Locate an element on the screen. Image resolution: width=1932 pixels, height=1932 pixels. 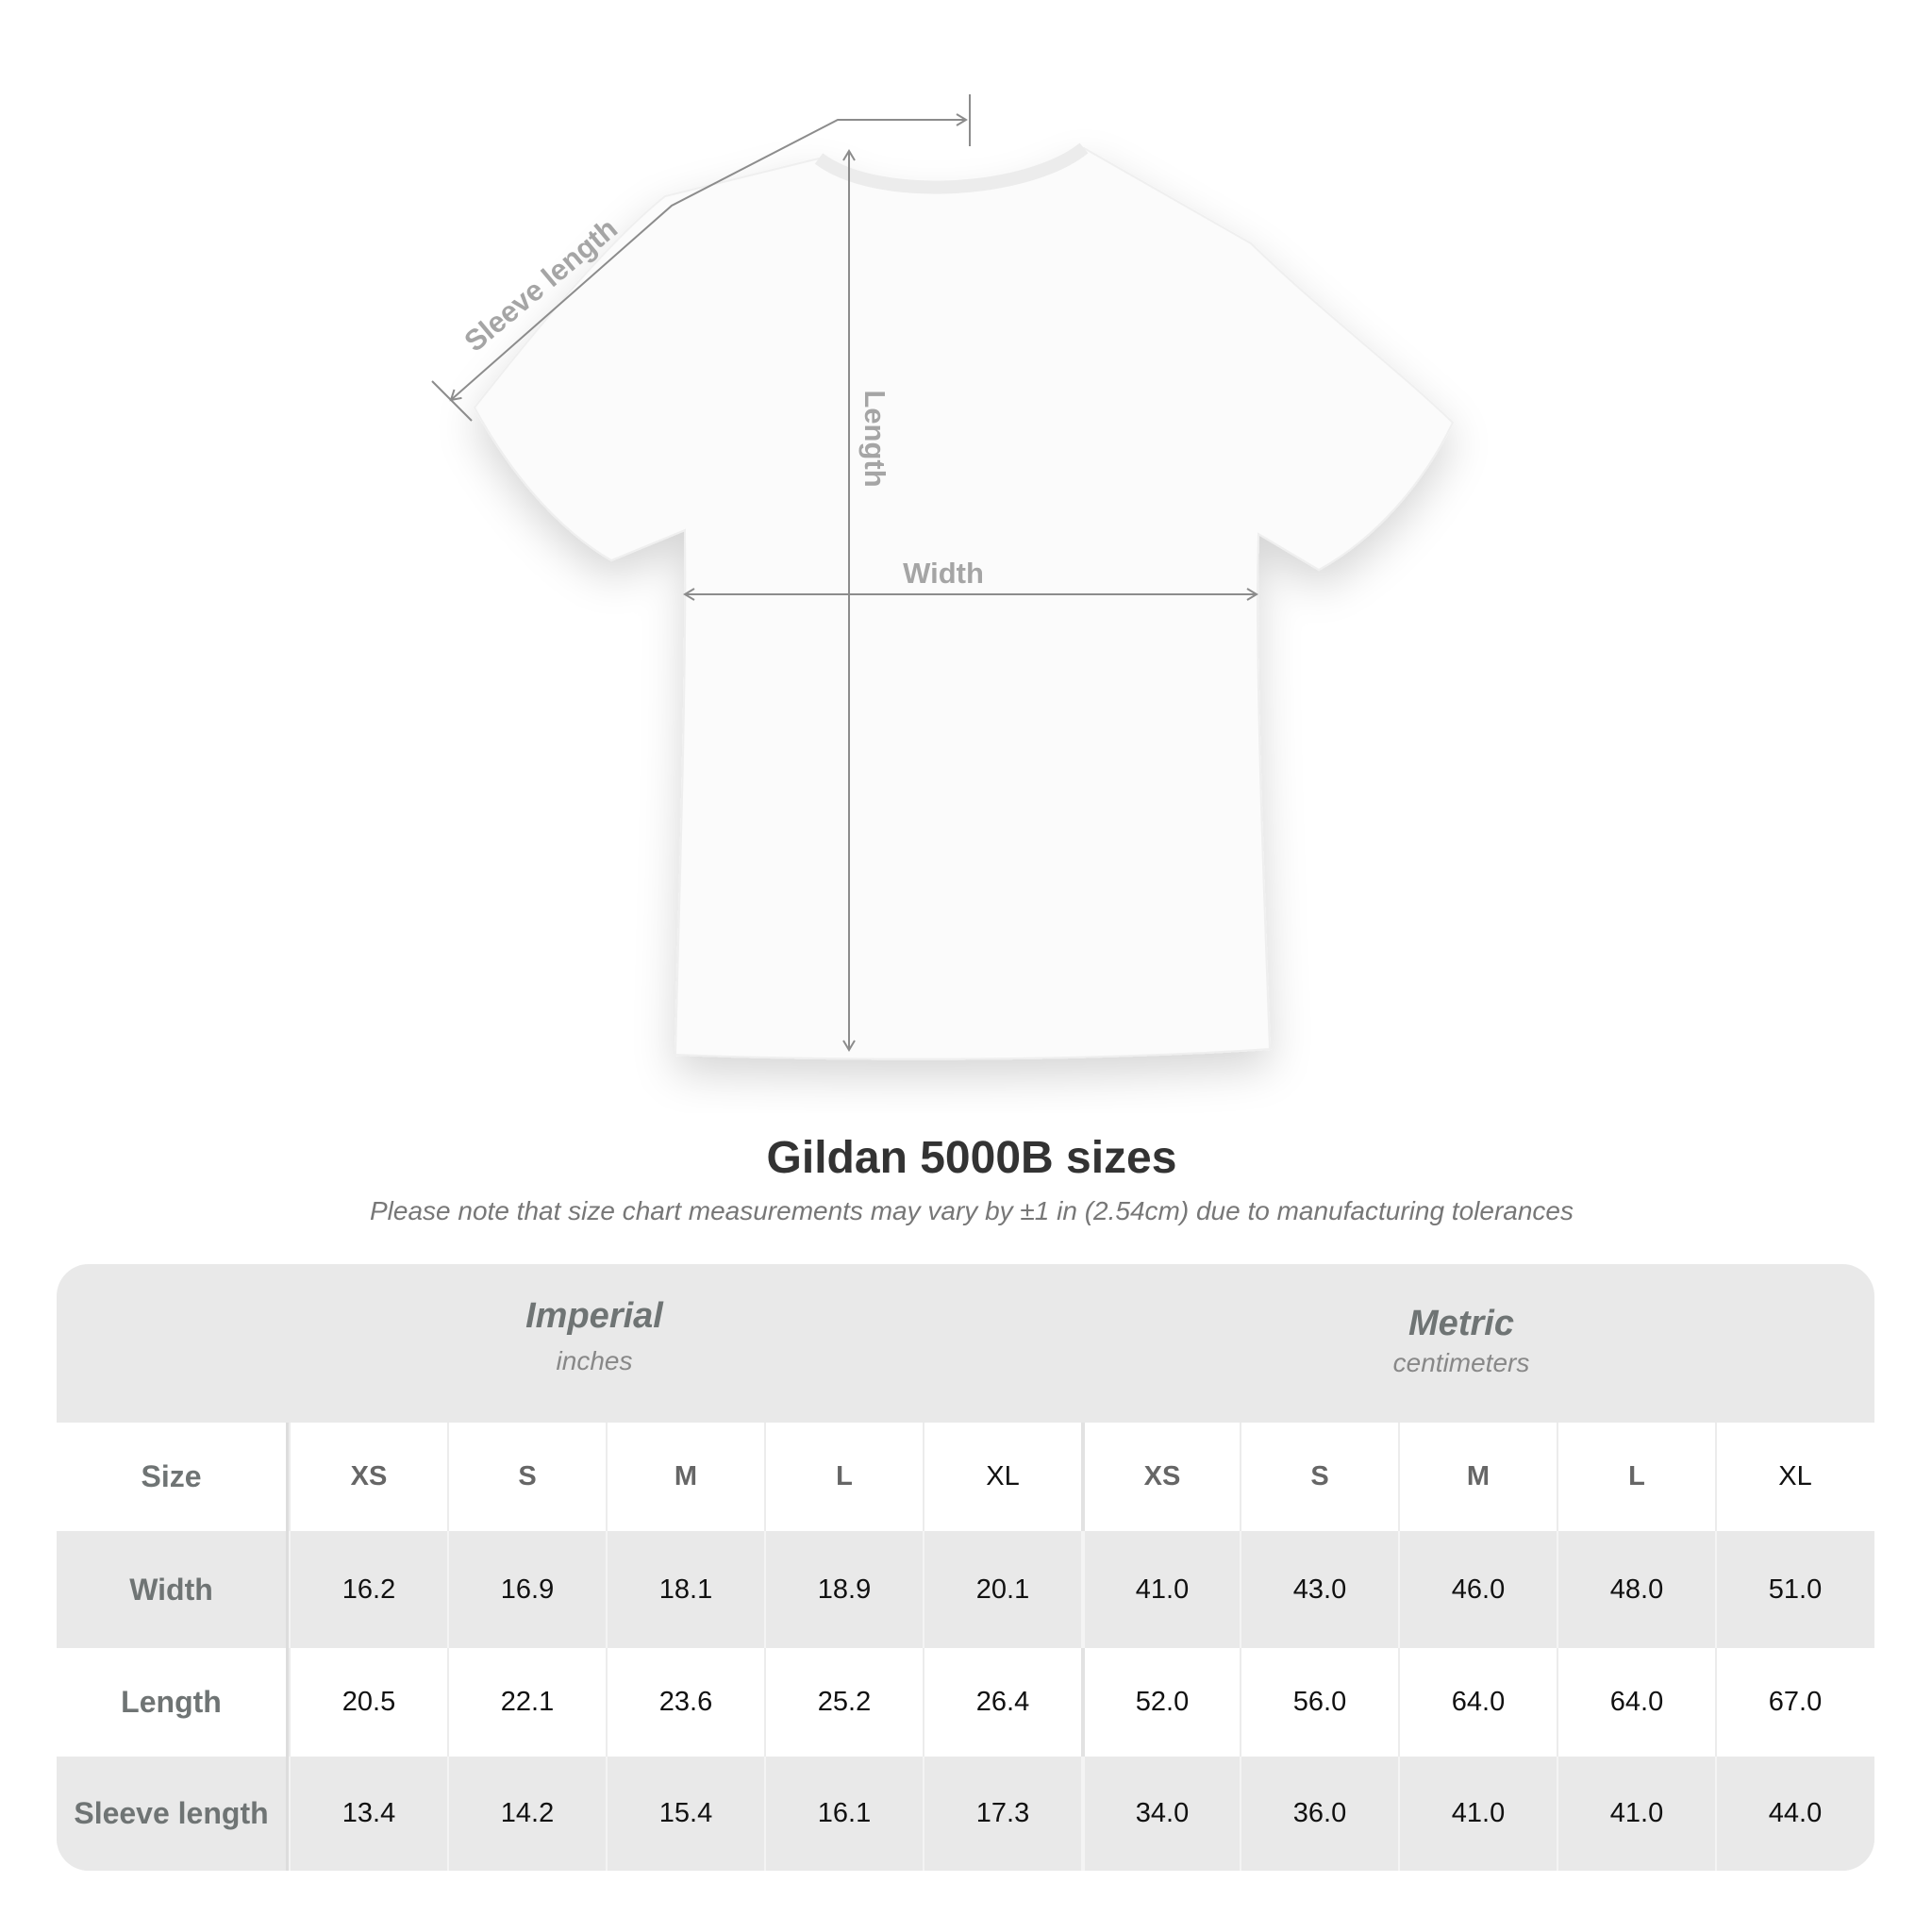
table-cell: 14.2 is located at coordinates (526, 1814).